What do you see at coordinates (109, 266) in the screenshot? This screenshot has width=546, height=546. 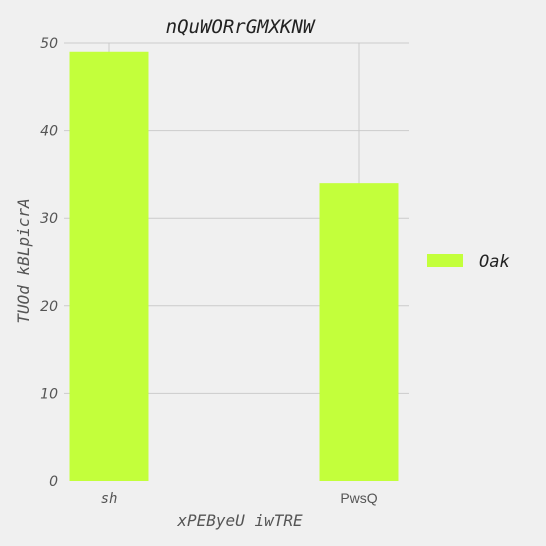 I see `bar-sh` at bounding box center [109, 266].